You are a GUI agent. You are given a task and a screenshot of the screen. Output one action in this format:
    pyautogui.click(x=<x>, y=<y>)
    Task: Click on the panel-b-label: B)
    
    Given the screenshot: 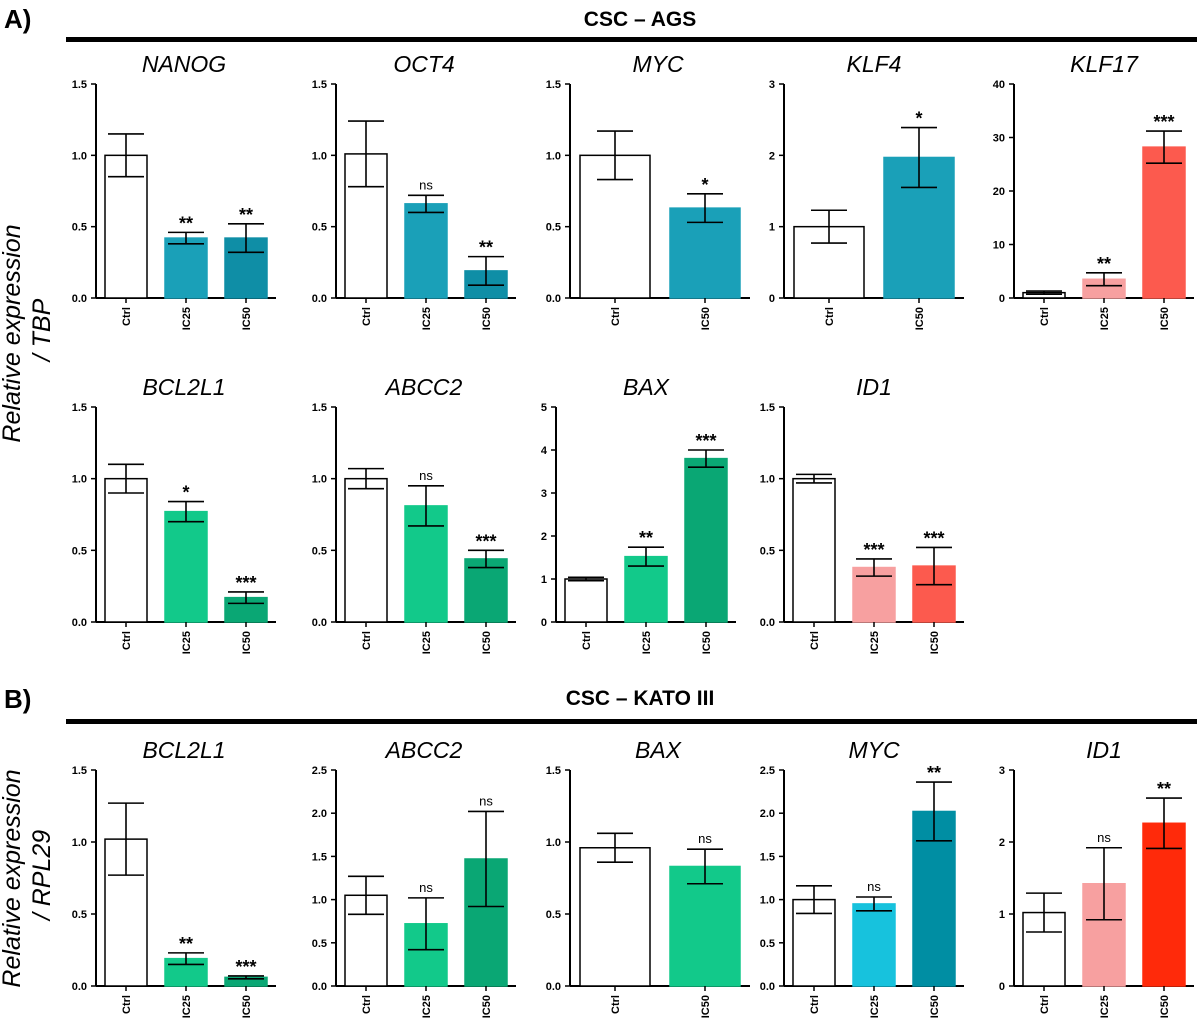 What is the action you would take?
    pyautogui.click(x=17, y=699)
    